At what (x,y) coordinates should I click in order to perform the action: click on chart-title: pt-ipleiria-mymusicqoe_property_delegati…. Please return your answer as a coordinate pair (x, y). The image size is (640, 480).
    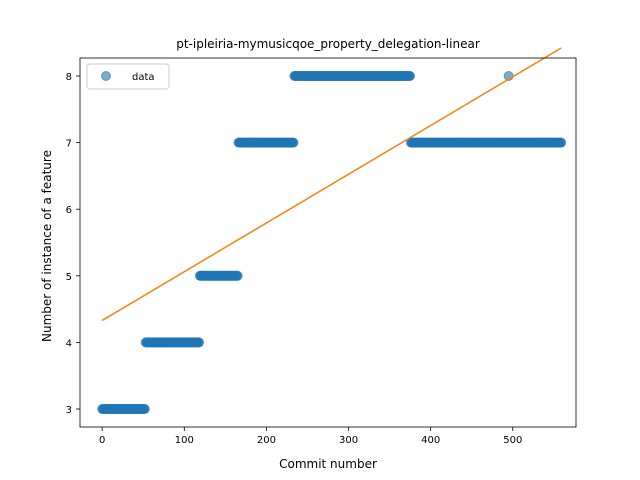
    Looking at the image, I should click on (328, 44).